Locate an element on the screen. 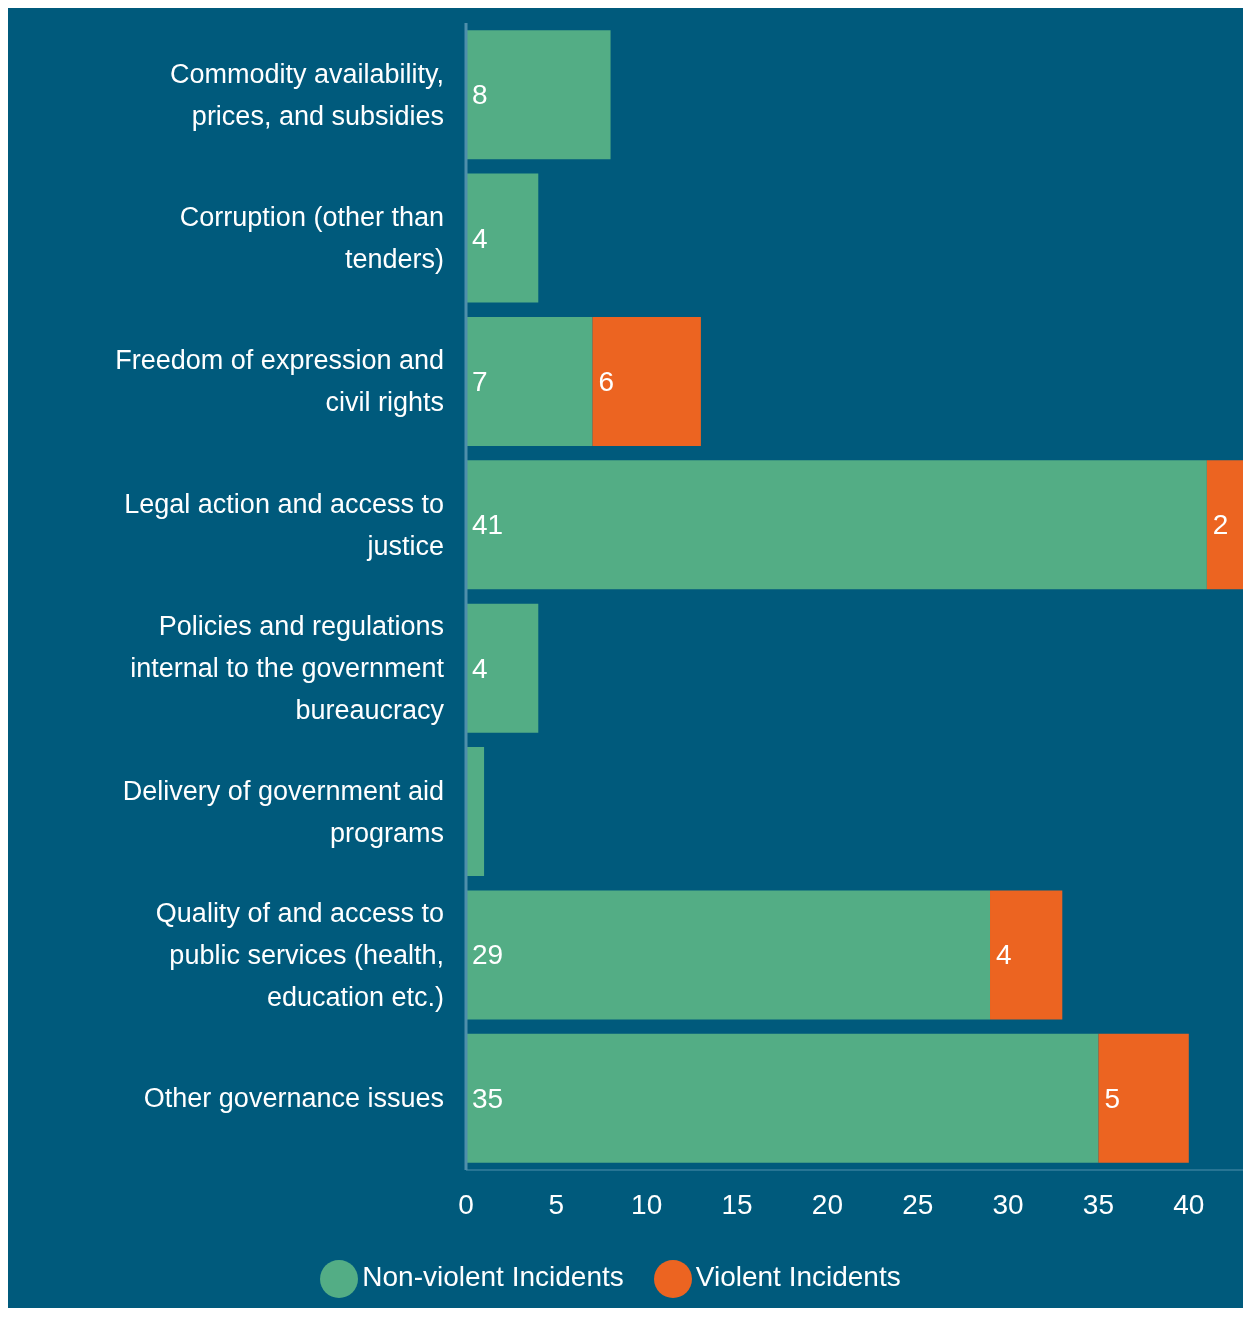 The width and height of the screenshot is (1251, 1327). y-tick-label: Commodity availability, prices, and subsidies is located at coordinates (306, 94).